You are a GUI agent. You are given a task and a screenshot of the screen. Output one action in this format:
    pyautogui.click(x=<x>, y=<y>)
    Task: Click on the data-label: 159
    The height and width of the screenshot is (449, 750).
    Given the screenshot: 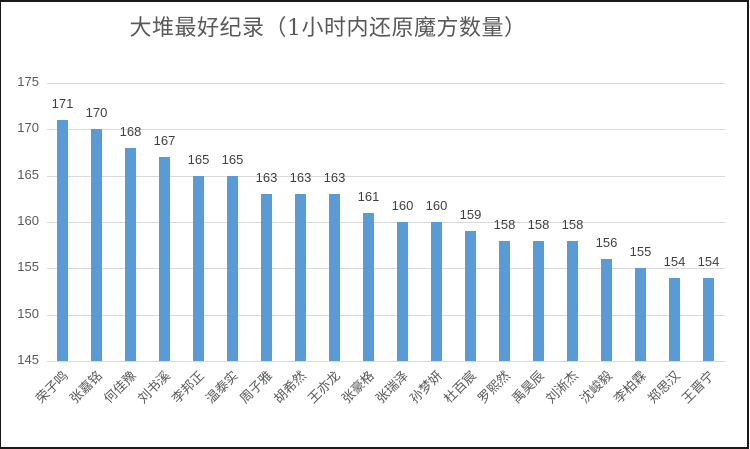 What is the action you would take?
    pyautogui.click(x=470, y=215)
    